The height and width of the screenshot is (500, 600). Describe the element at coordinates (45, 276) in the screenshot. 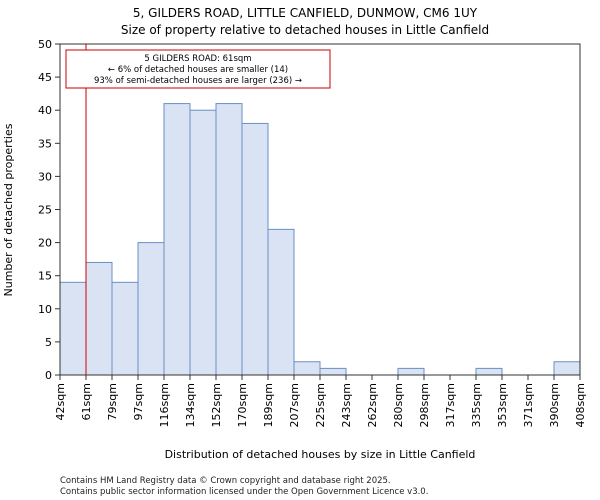

I see `y-tick-label: 15` at that location.